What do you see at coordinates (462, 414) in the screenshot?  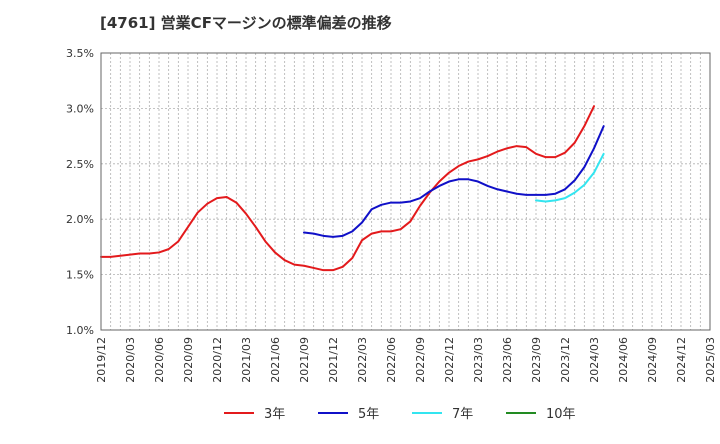 I see `legend-label: 7年` at bounding box center [462, 414].